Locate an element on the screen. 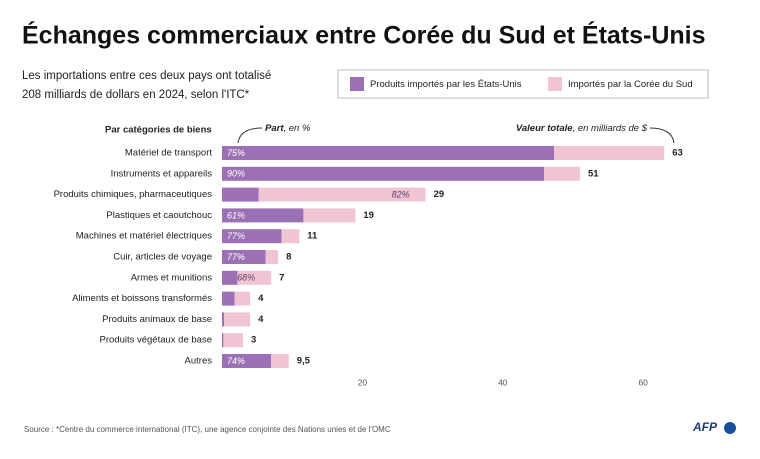  total-label: 19 is located at coordinates (368, 215).